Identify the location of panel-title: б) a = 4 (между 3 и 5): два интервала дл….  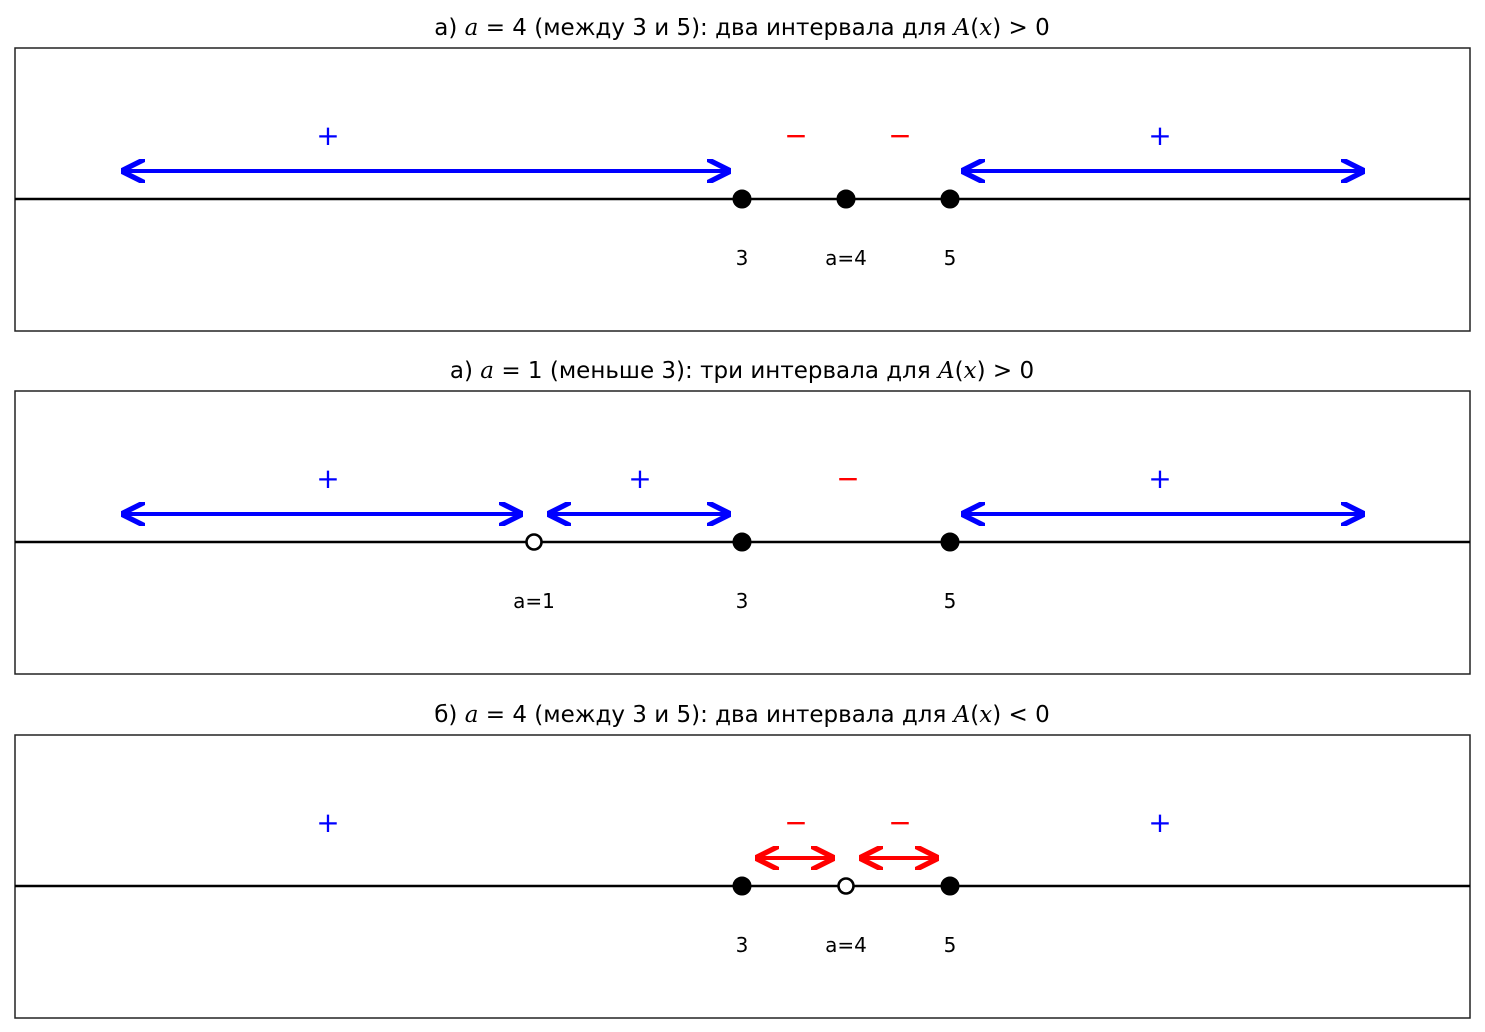
(742, 715).